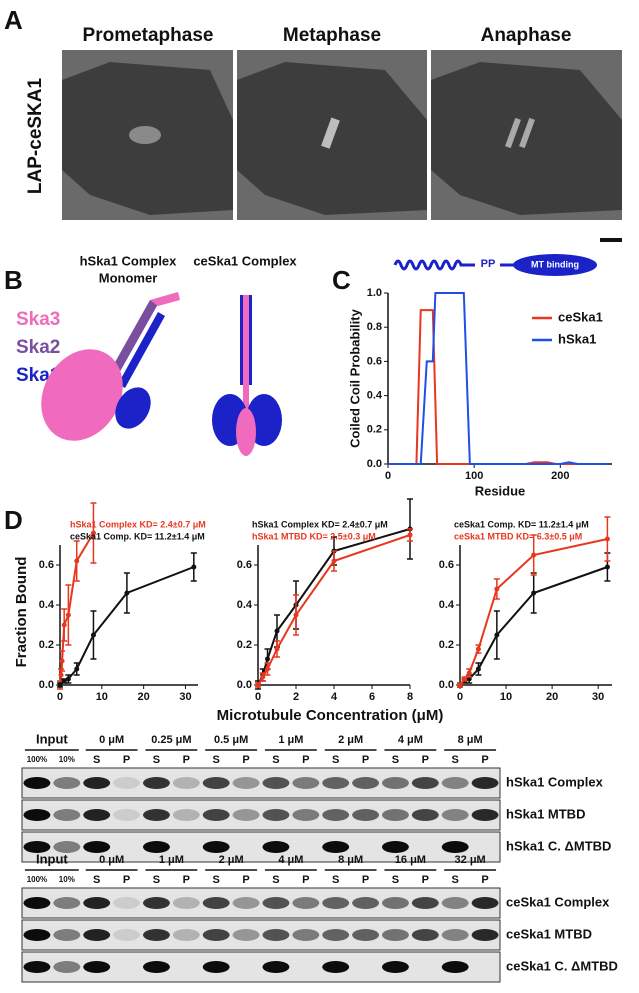 This screenshot has height=993, width=639. What do you see at coordinates (102, 697) in the screenshot?
I see `x-tick-label: 10` at bounding box center [102, 697].